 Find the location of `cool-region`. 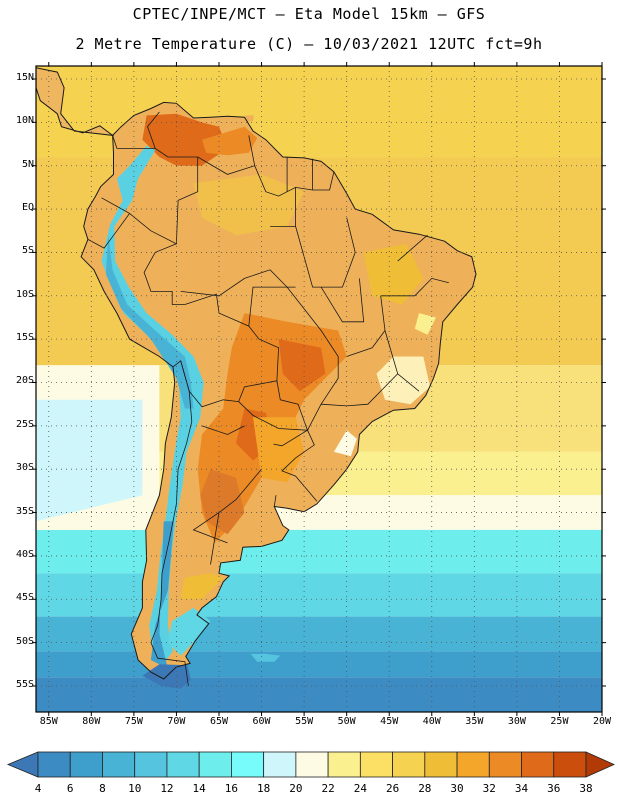

cool-region is located at coordinates (403, 380).